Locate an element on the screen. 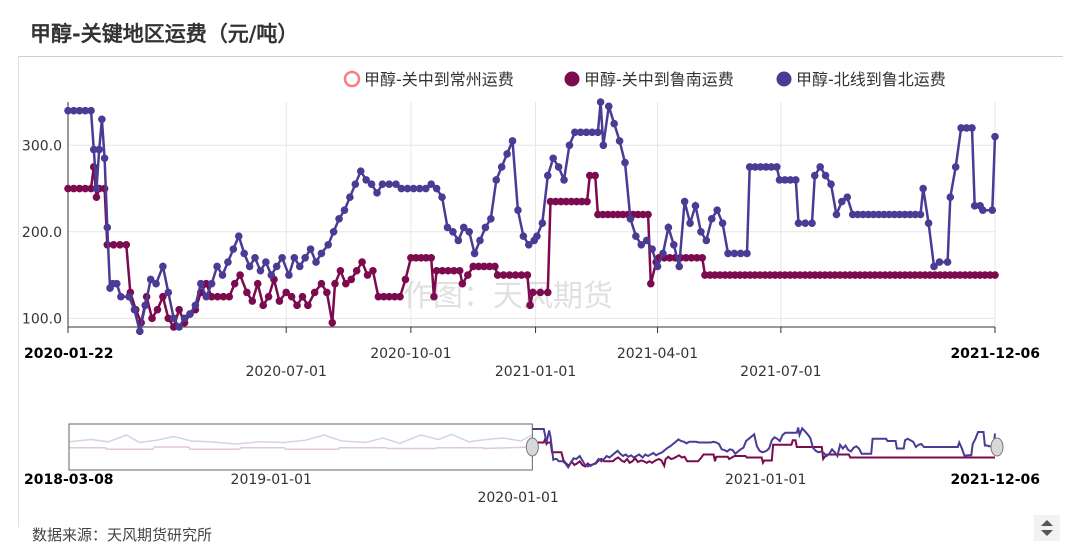 This screenshot has height=545, width=1080. legend-label: 甲醇-关中到鲁南运费 is located at coordinates (659, 79).